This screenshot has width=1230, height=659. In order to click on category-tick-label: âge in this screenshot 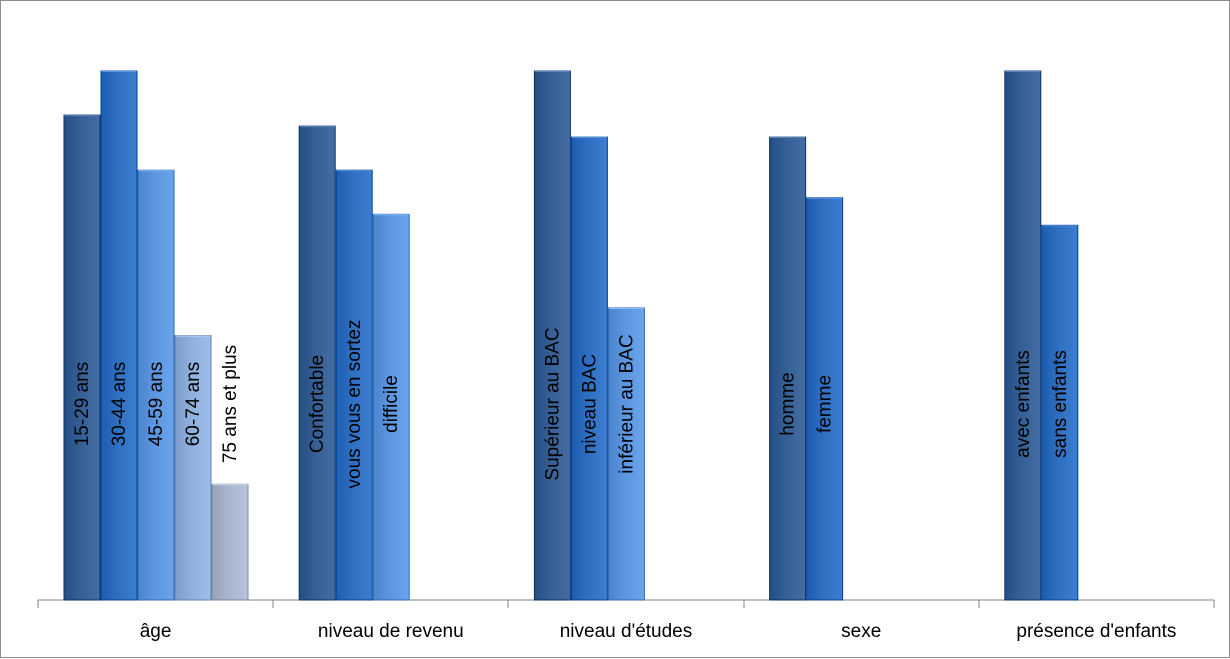, I will do `click(156, 631)`.